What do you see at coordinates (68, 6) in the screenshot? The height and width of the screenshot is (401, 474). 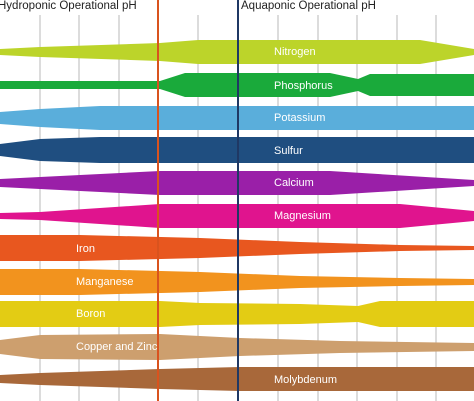 I see `hydroponic-ph-header: Hydroponic Operational pH` at bounding box center [68, 6].